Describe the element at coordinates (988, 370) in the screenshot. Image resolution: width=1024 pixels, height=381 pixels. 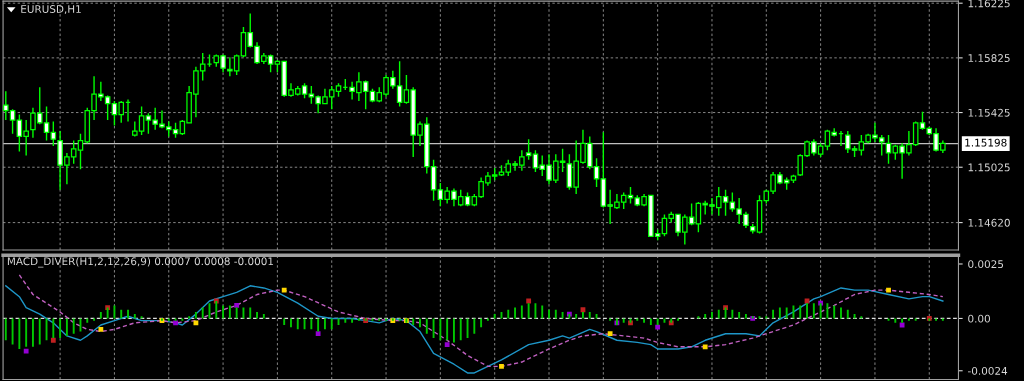
I see `y-tick-label: -0.0024` at that location.